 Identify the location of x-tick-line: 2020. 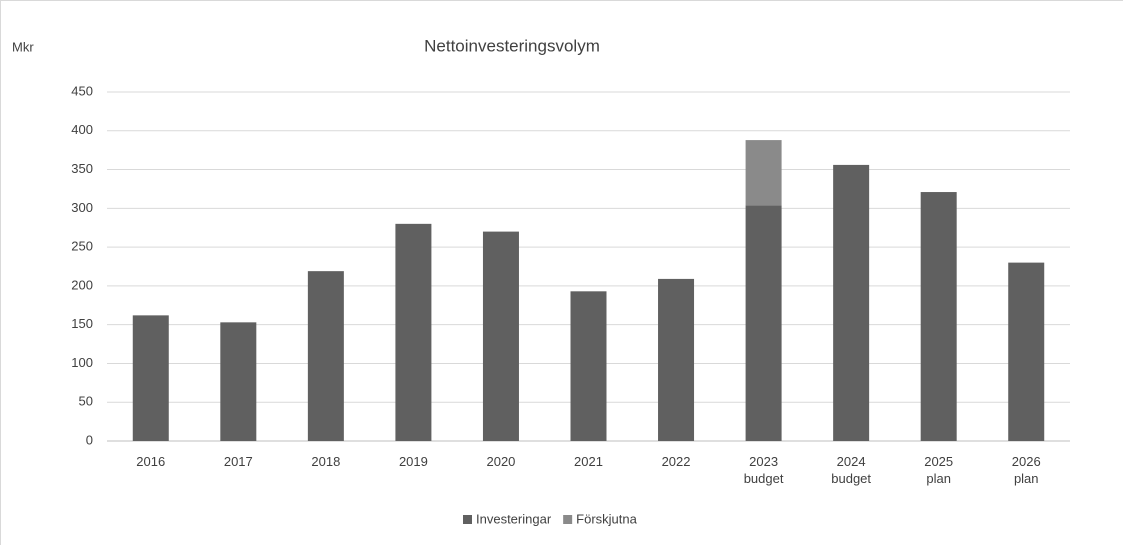
(500, 461).